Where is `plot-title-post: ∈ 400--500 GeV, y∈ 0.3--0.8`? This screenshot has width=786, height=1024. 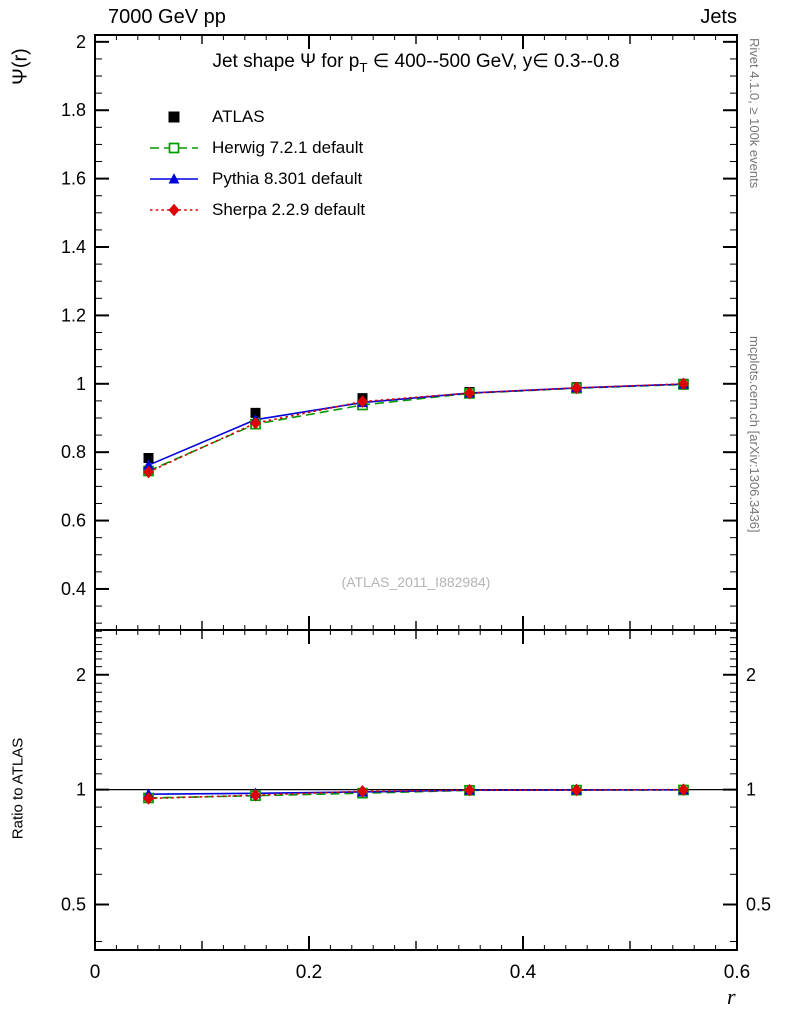 plot-title-post: ∈ 400--500 GeV, y∈ 0.3--0.8 is located at coordinates (493, 61).